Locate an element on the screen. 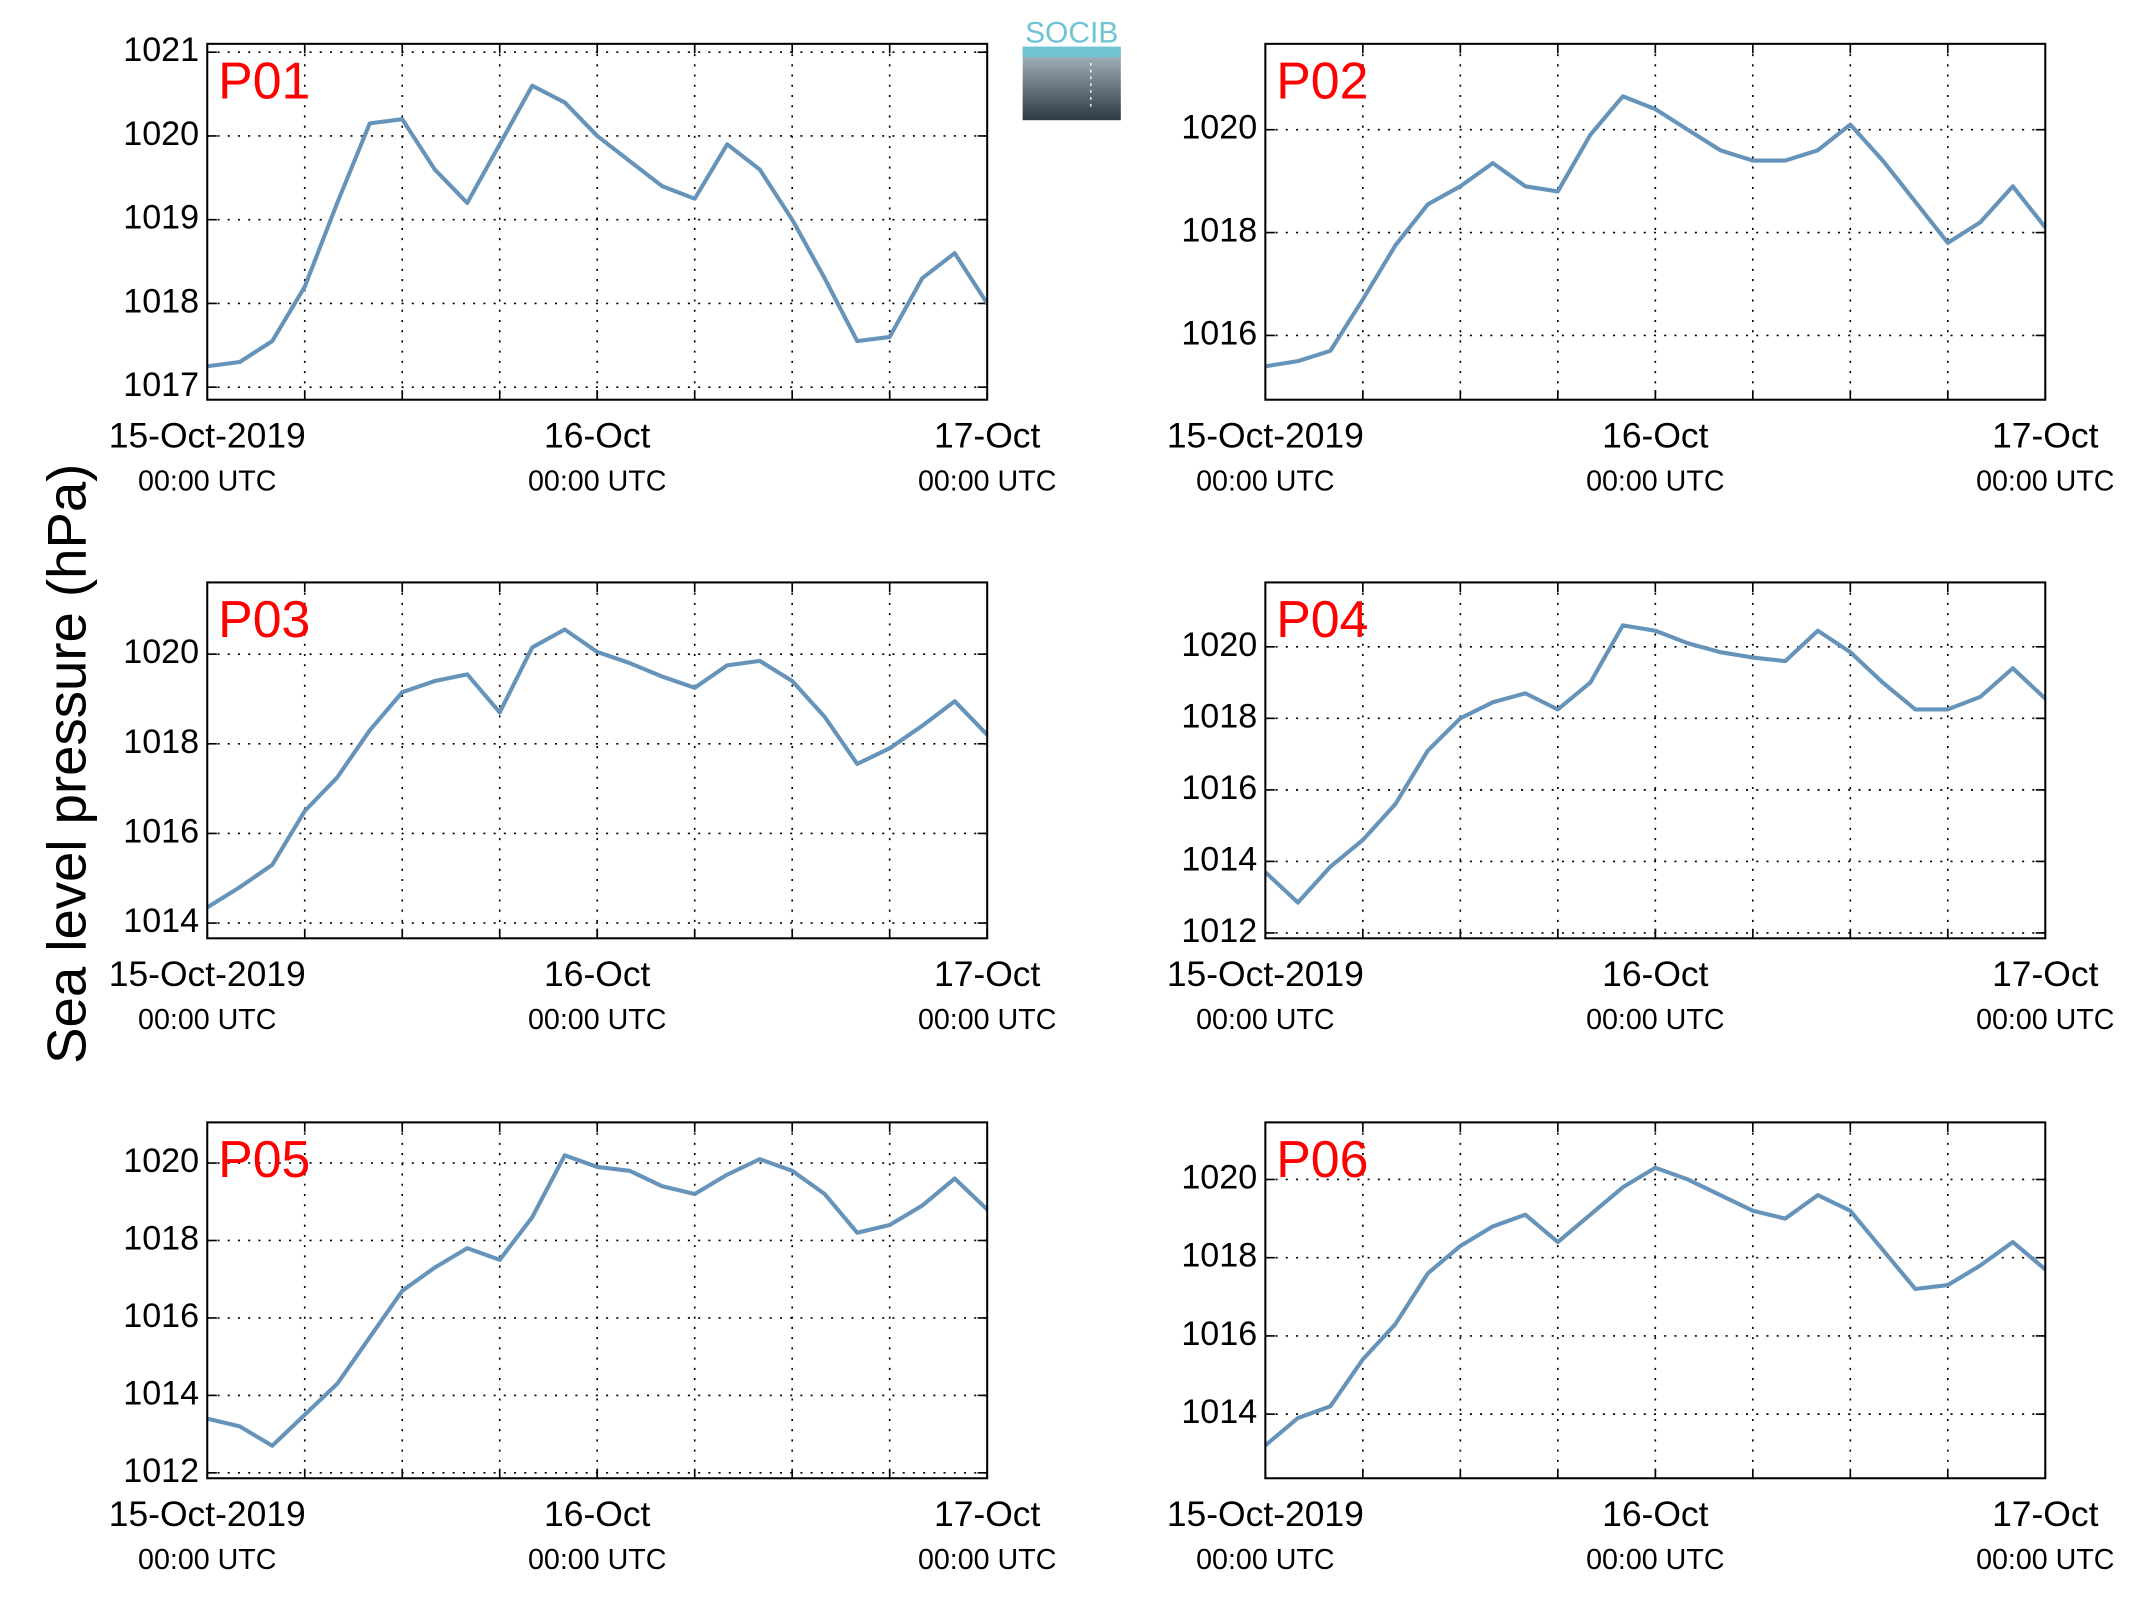 This screenshot has height=1608, width=2138. logo-wave is located at coordinates (1071, 52).